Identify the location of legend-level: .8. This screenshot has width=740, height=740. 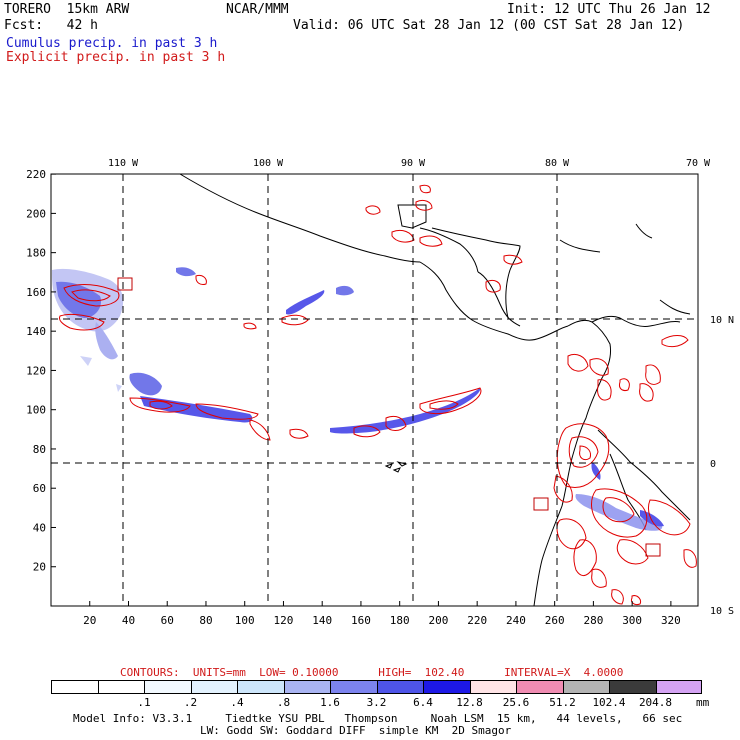
(283, 702).